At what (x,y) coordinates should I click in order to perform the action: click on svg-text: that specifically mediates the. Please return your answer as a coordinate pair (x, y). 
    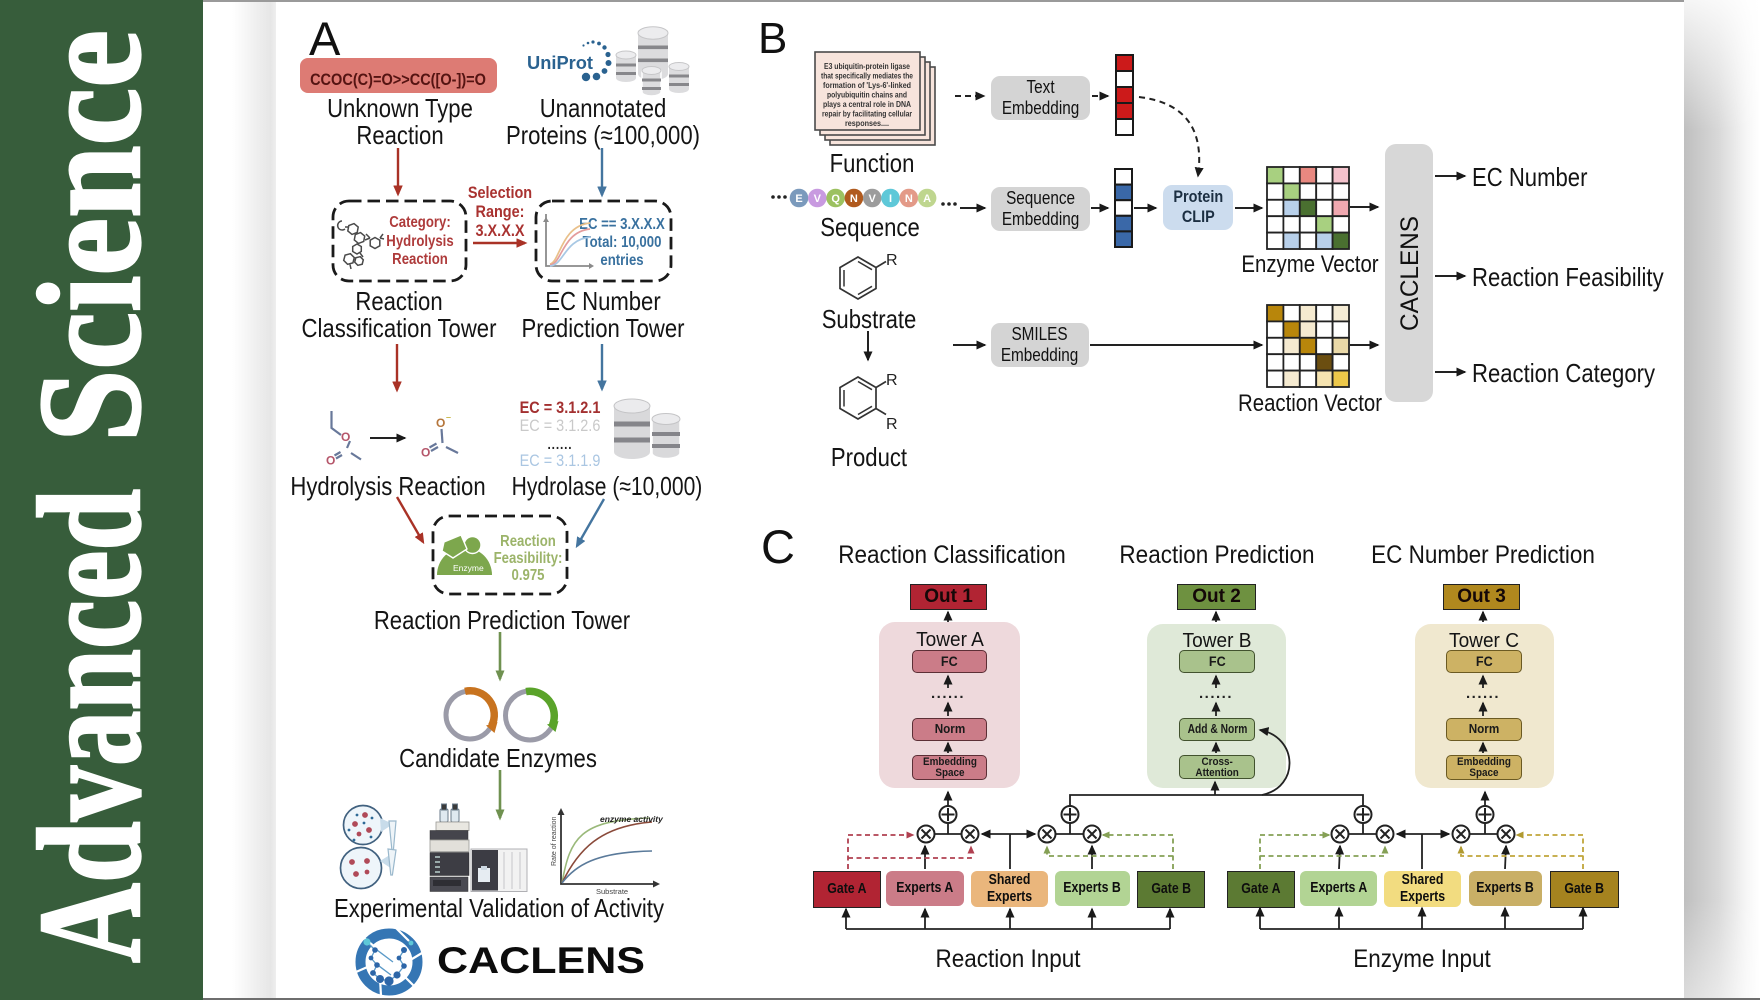
    Looking at the image, I should click on (867, 76).